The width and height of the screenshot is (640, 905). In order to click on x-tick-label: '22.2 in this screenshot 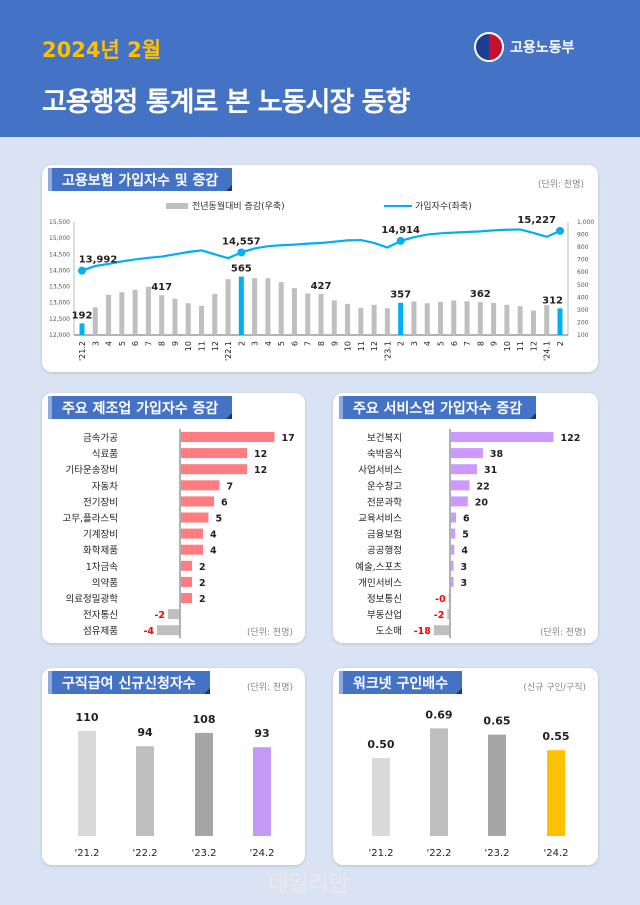, I will do `click(144, 853)`.